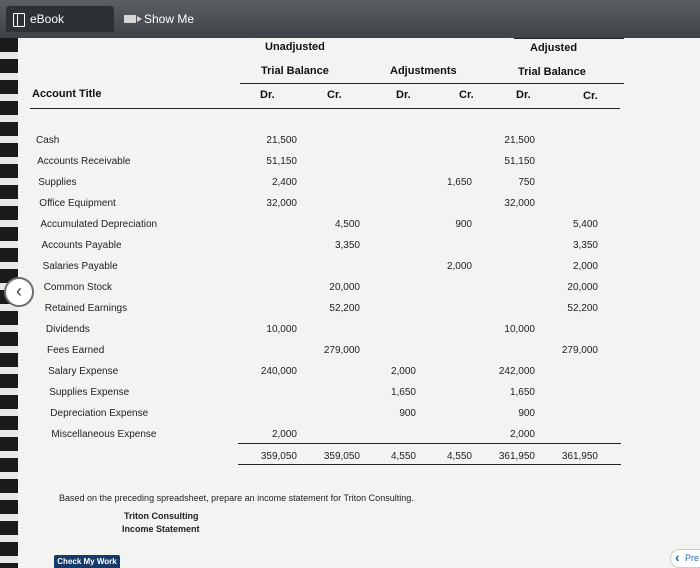 This screenshot has height=568, width=700. What do you see at coordinates (99, 413) in the screenshot?
I see `account-title: Depreciation Expense` at bounding box center [99, 413].